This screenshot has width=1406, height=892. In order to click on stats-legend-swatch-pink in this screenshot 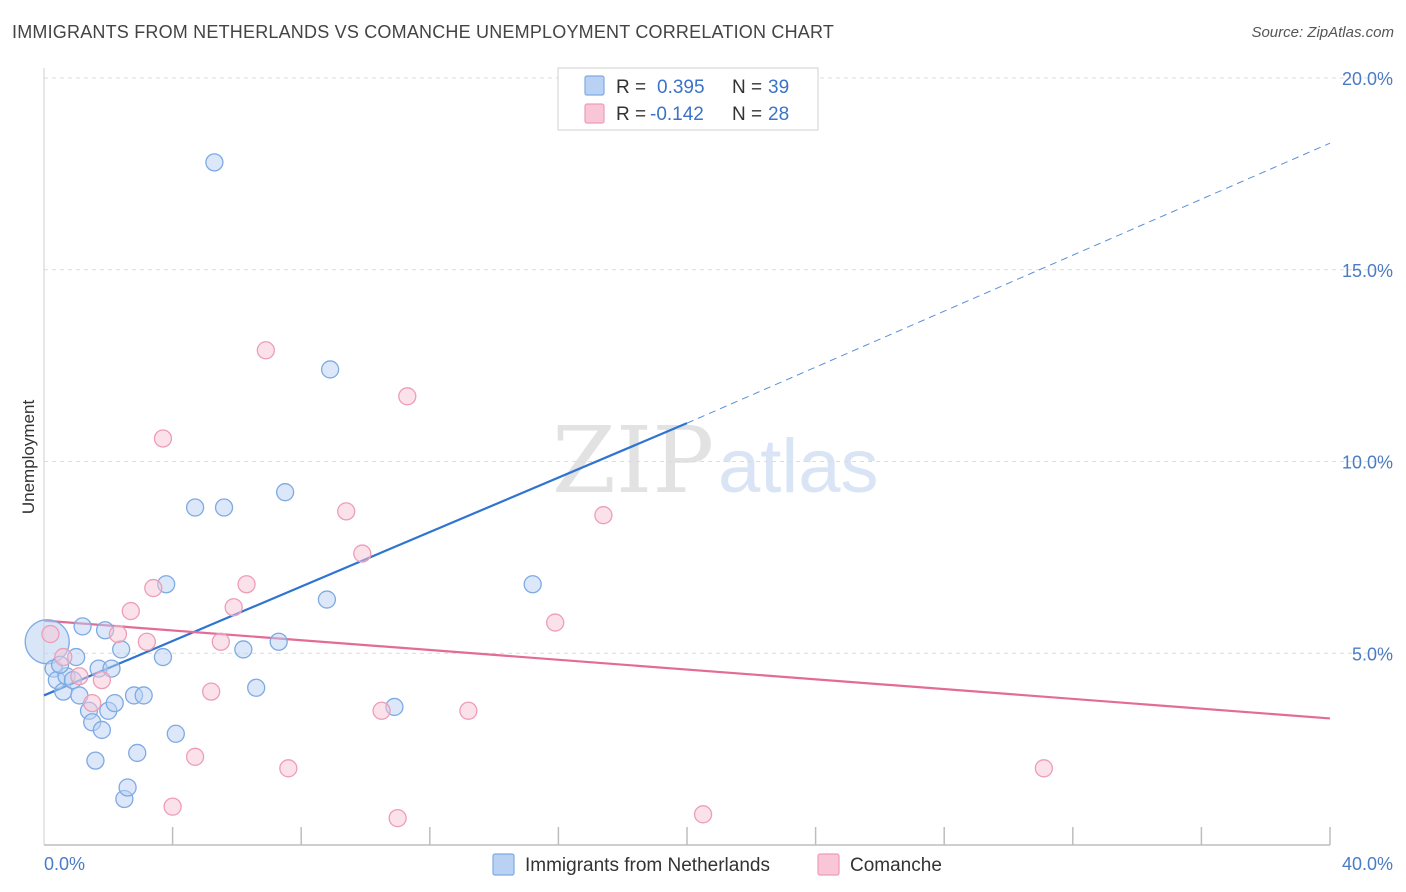, I will do `click(594, 113)`.